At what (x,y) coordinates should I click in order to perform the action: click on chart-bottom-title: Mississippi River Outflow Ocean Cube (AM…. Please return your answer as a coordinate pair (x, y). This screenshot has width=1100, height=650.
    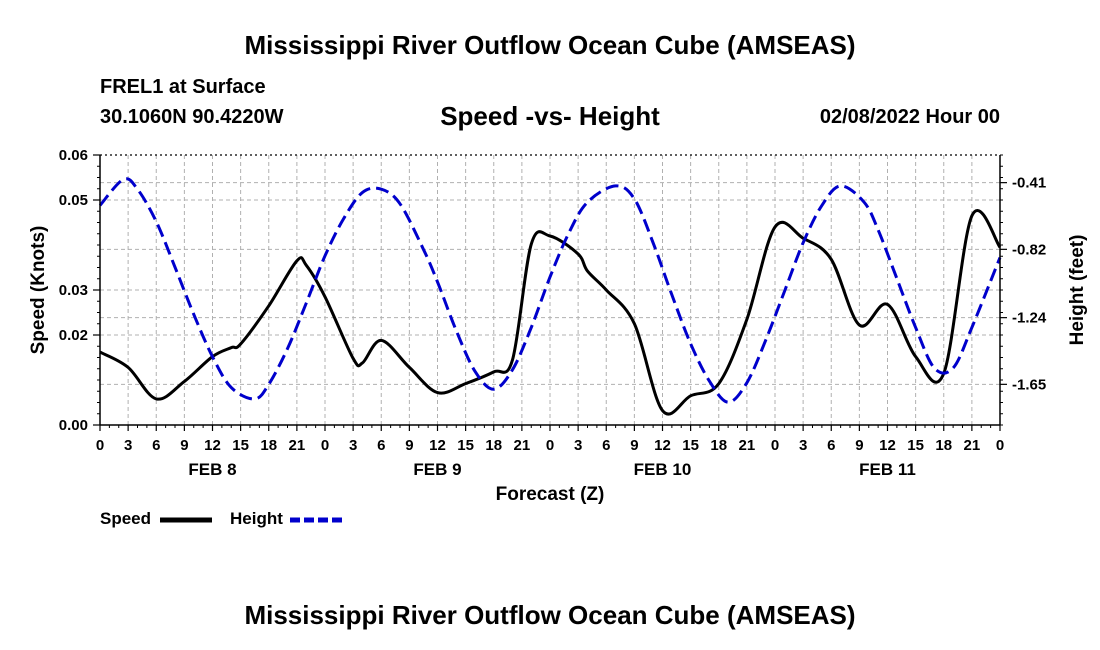
    Looking at the image, I should click on (550, 615).